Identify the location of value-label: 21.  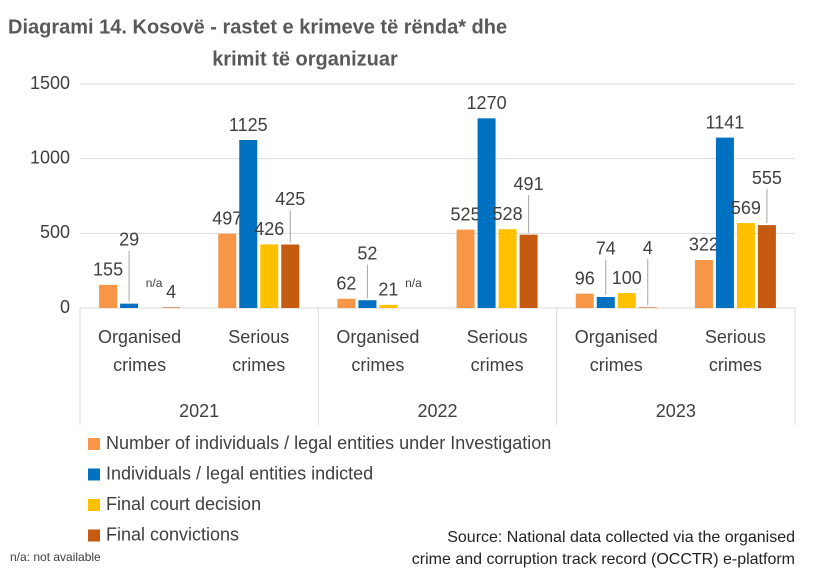
(388, 290).